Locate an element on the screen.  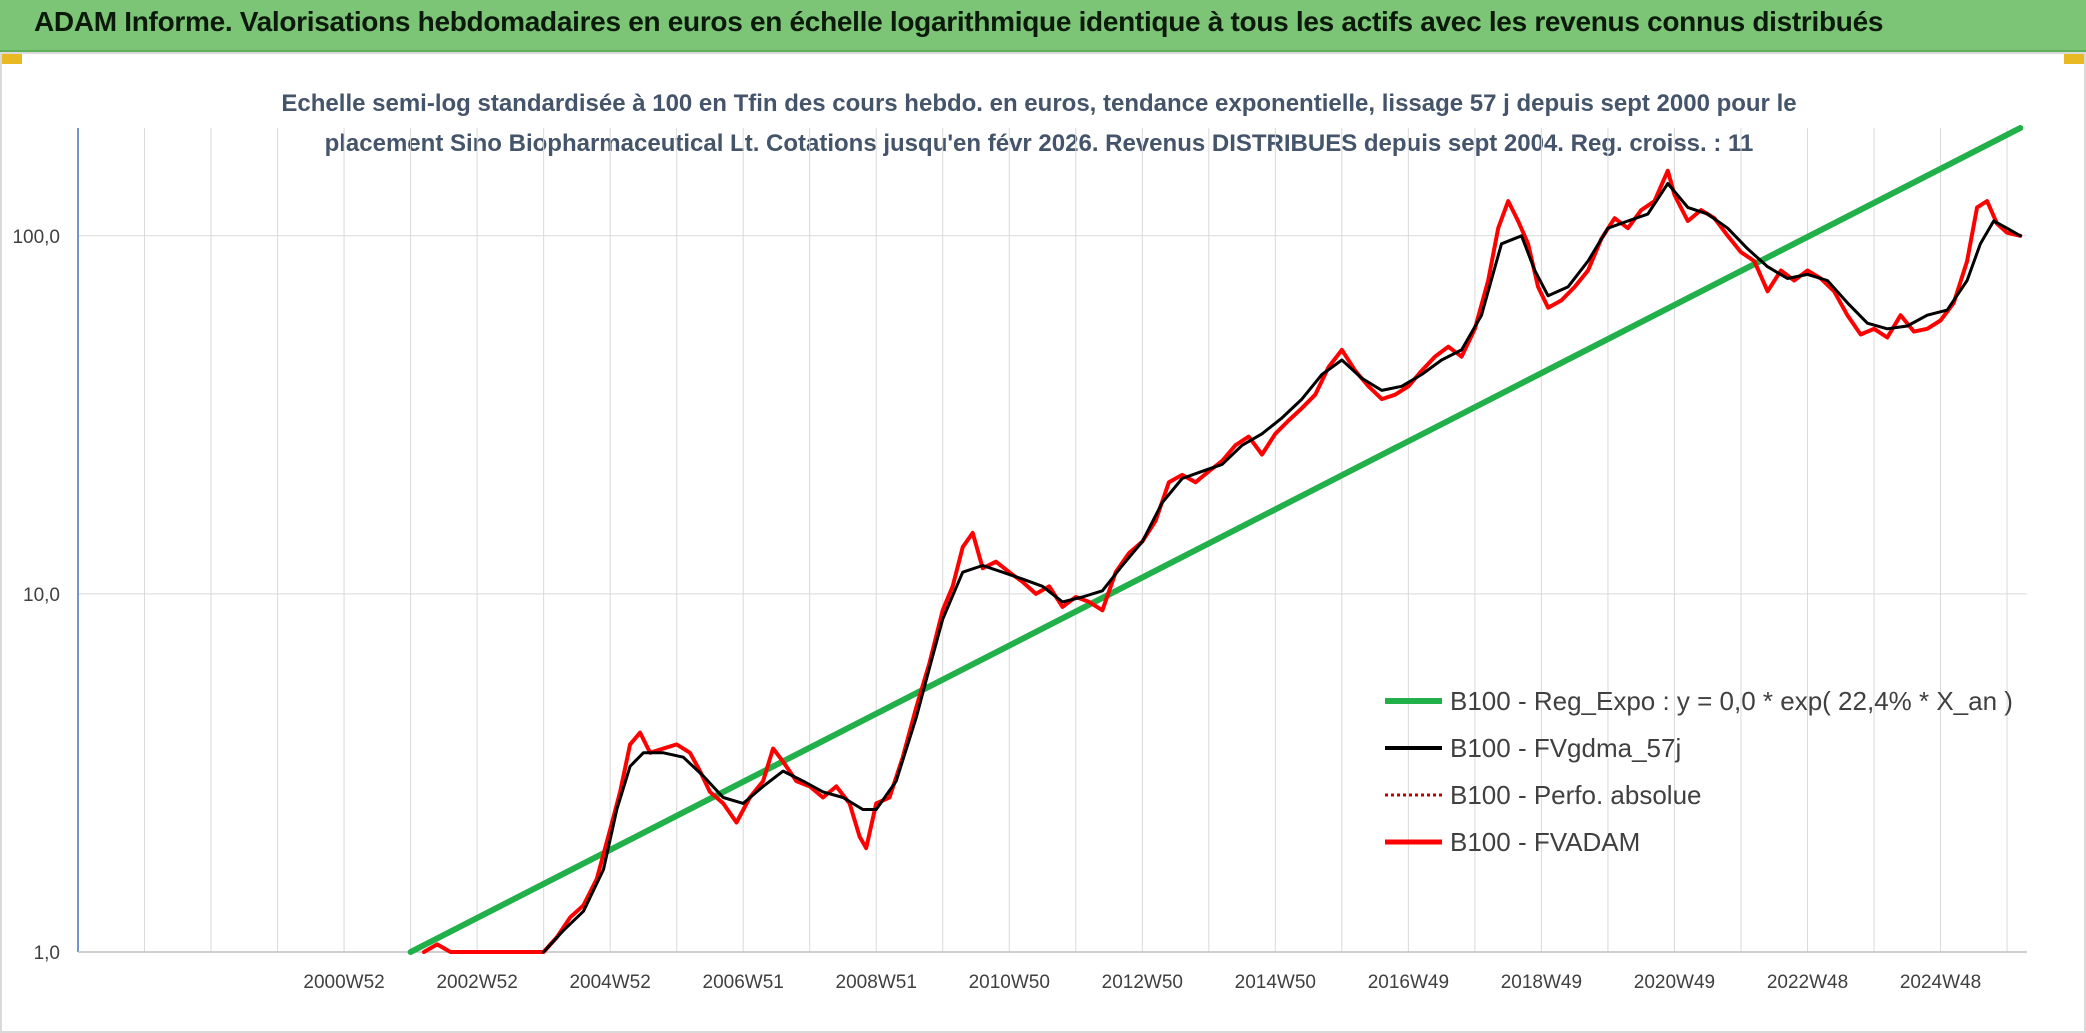
x-tick-label: 2008W51 is located at coordinates (876, 982).